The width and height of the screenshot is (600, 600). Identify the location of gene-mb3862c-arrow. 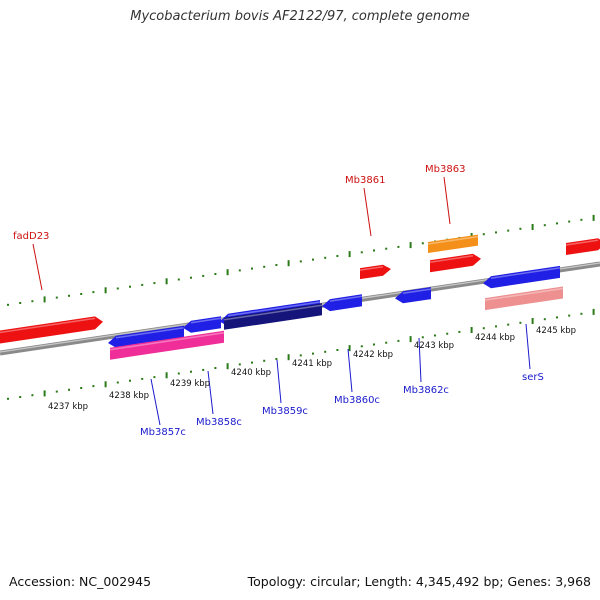
(413, 295).